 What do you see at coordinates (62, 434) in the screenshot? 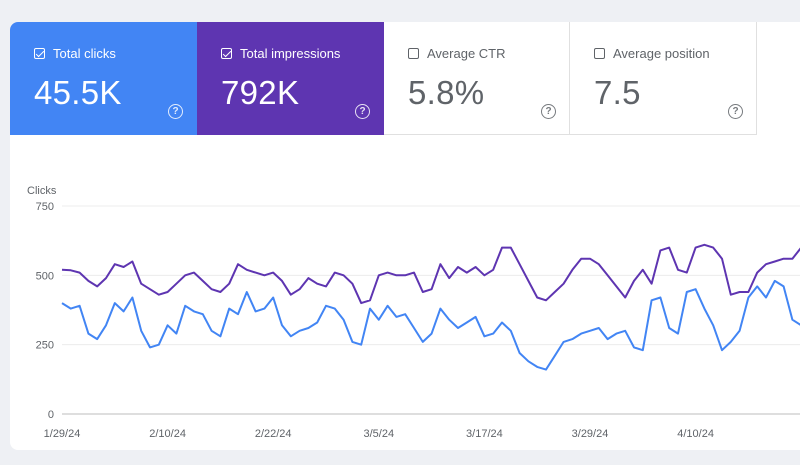
I see `x-tick-label: 1/29/24` at bounding box center [62, 434].